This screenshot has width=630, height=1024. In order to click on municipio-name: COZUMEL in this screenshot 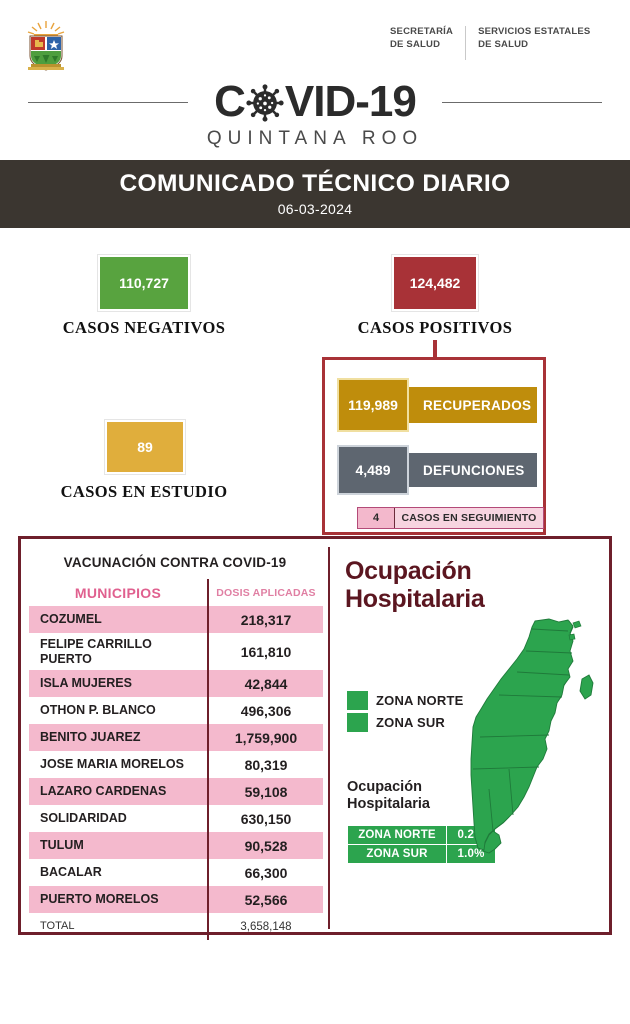, I will do `click(119, 619)`.